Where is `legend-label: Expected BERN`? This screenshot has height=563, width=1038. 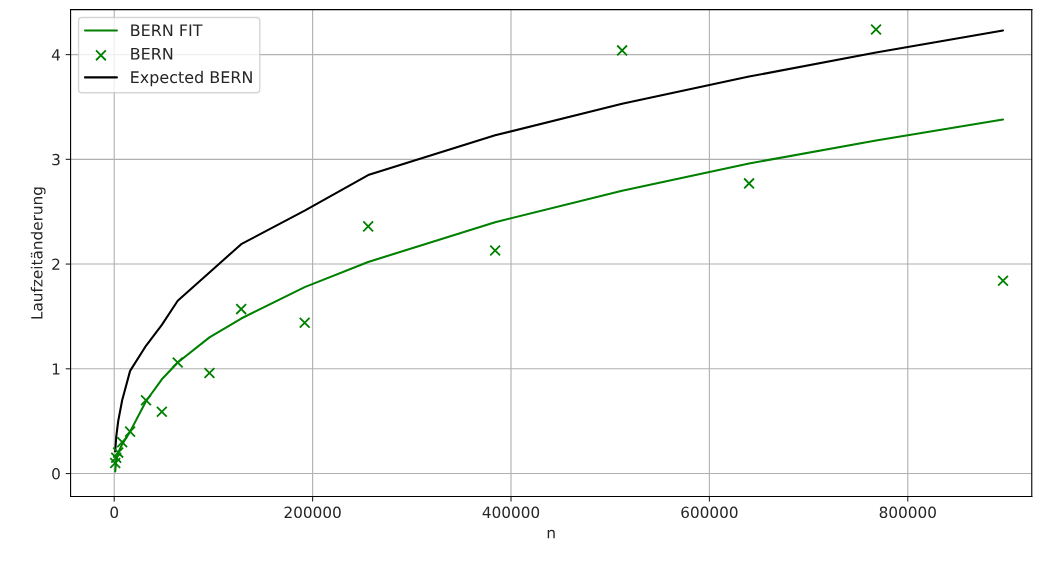
legend-label: Expected BERN is located at coordinates (191, 78).